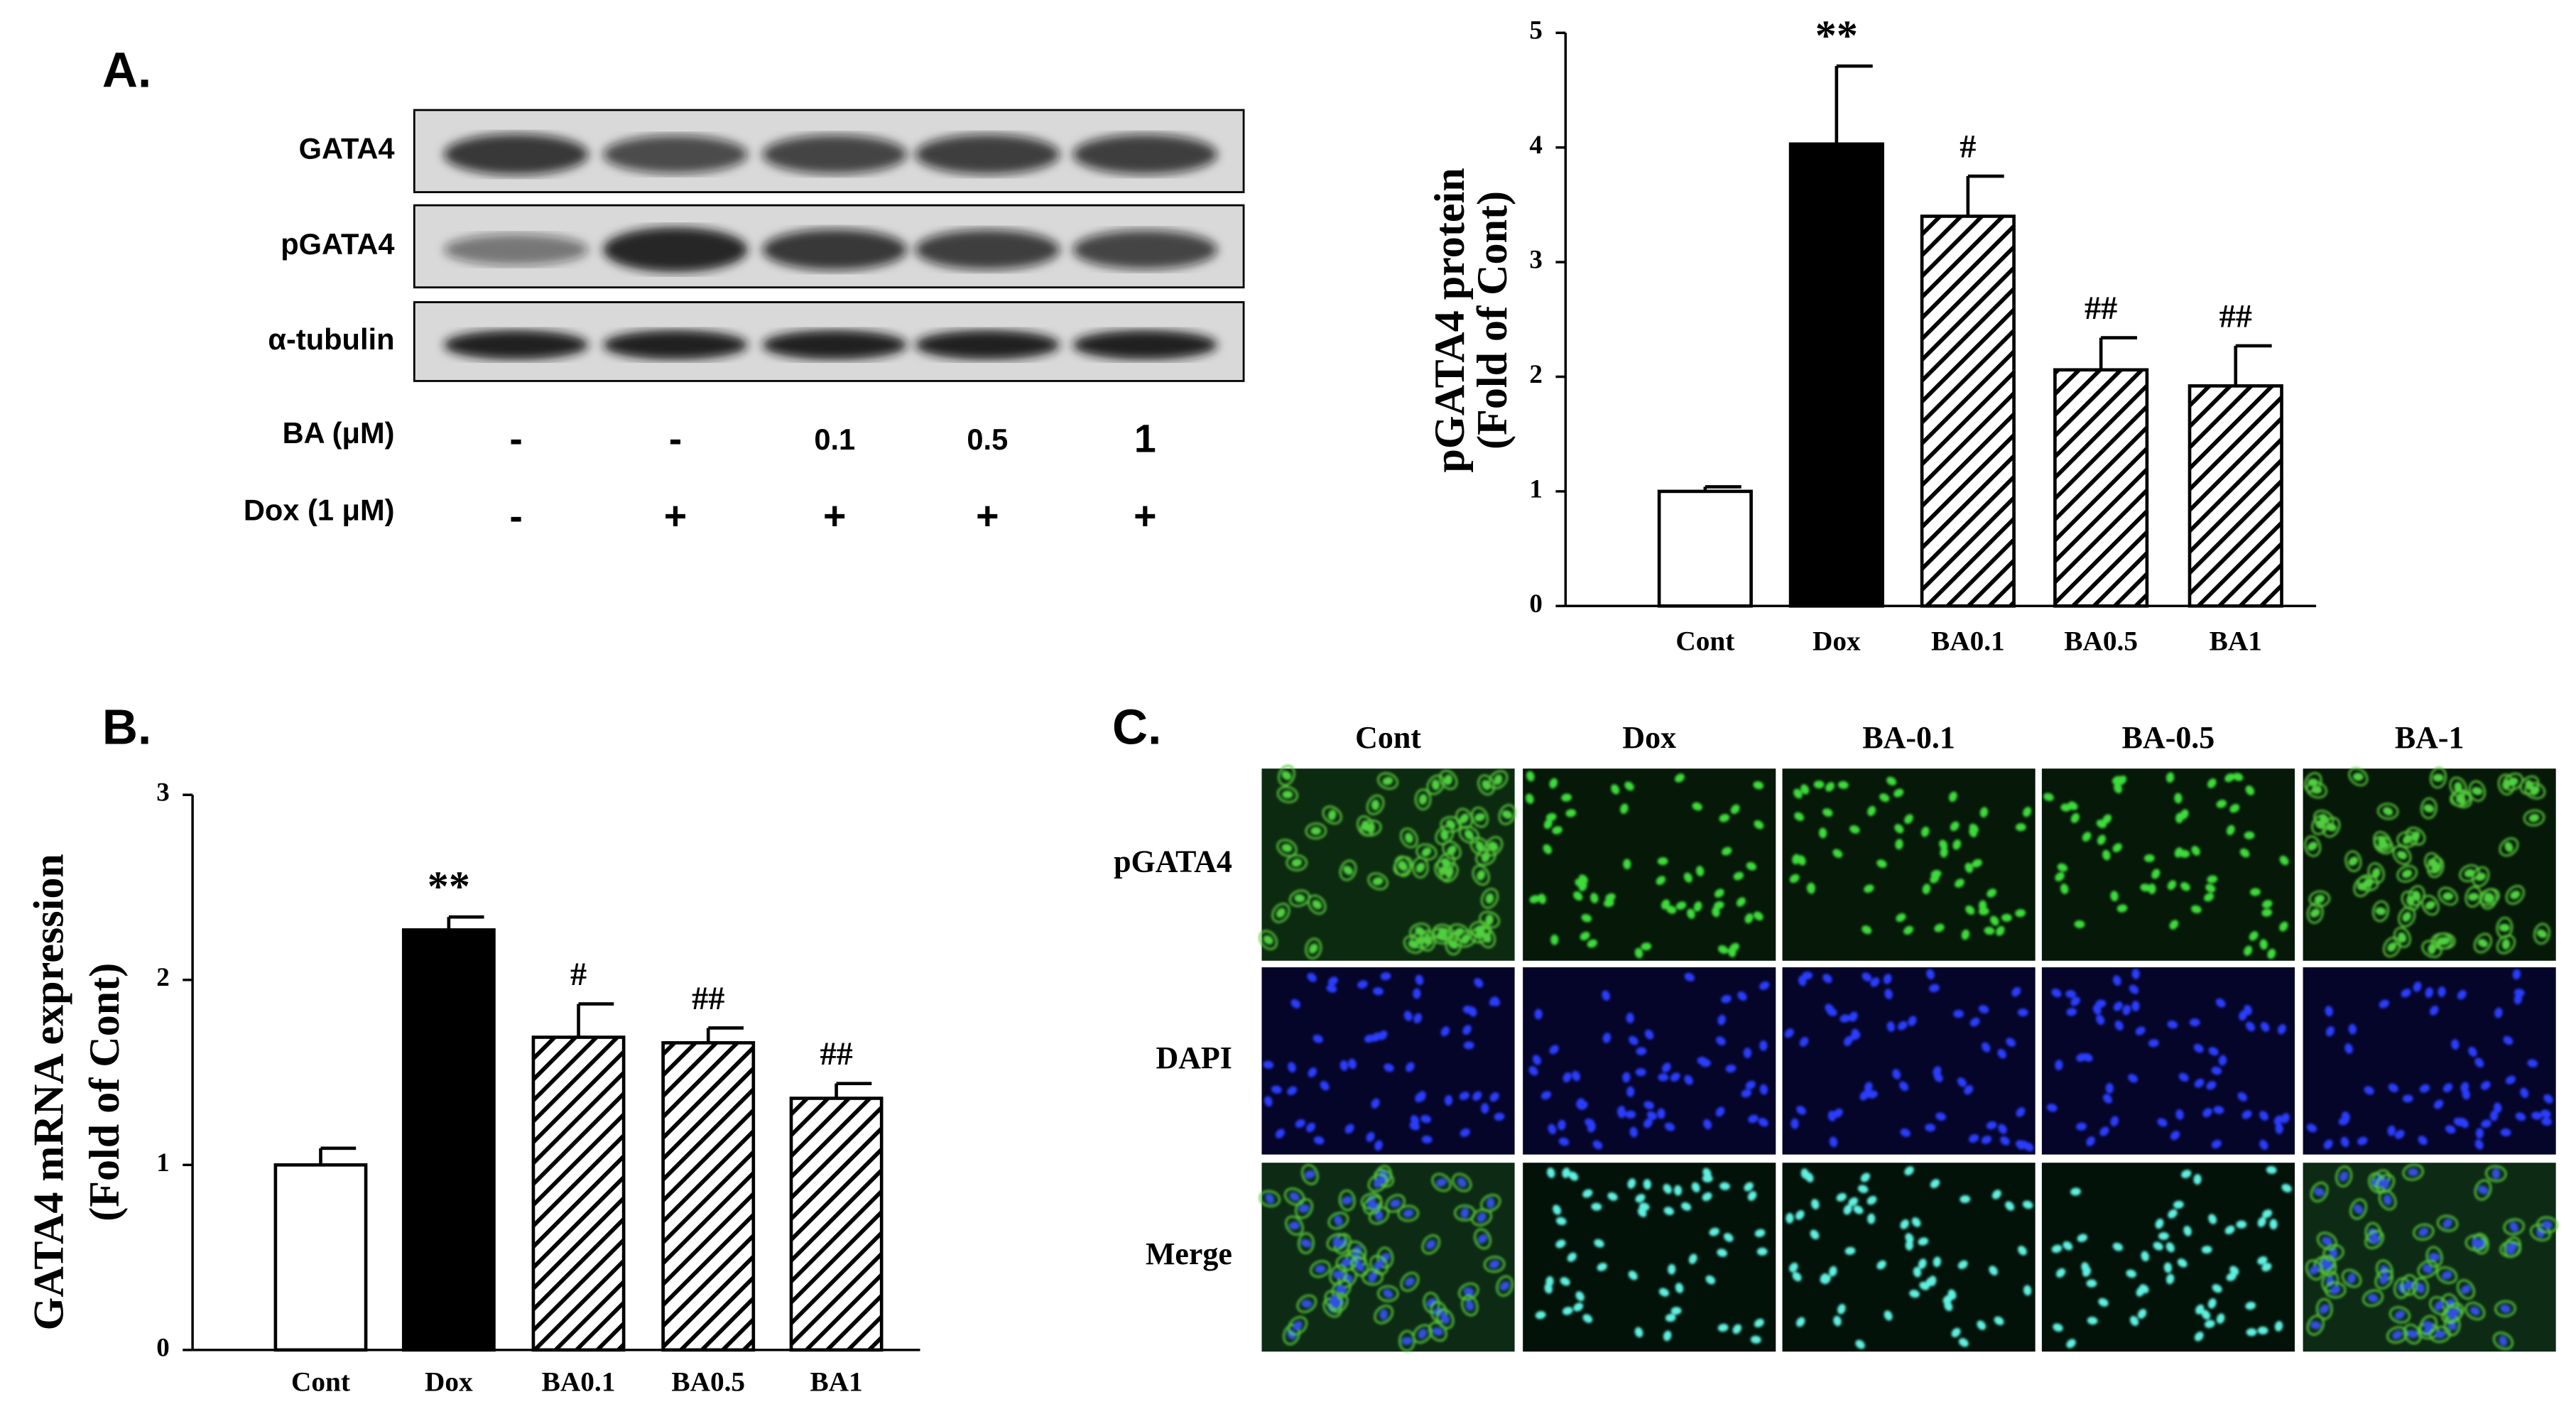  Describe the element at coordinates (1909, 1061) in the screenshot. I see `micrograph` at that location.